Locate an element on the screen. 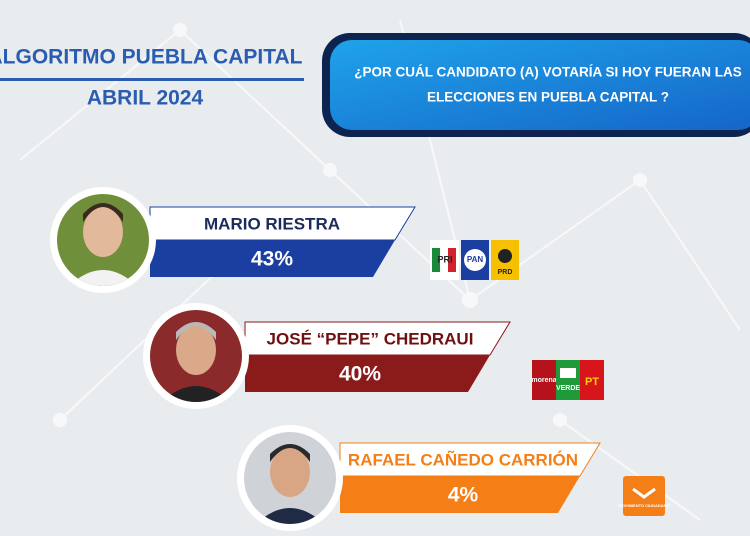 The height and width of the screenshot is (536, 750). candidate-name: JOSÉ “PEPE” CHEDRAUI is located at coordinates (370, 338).